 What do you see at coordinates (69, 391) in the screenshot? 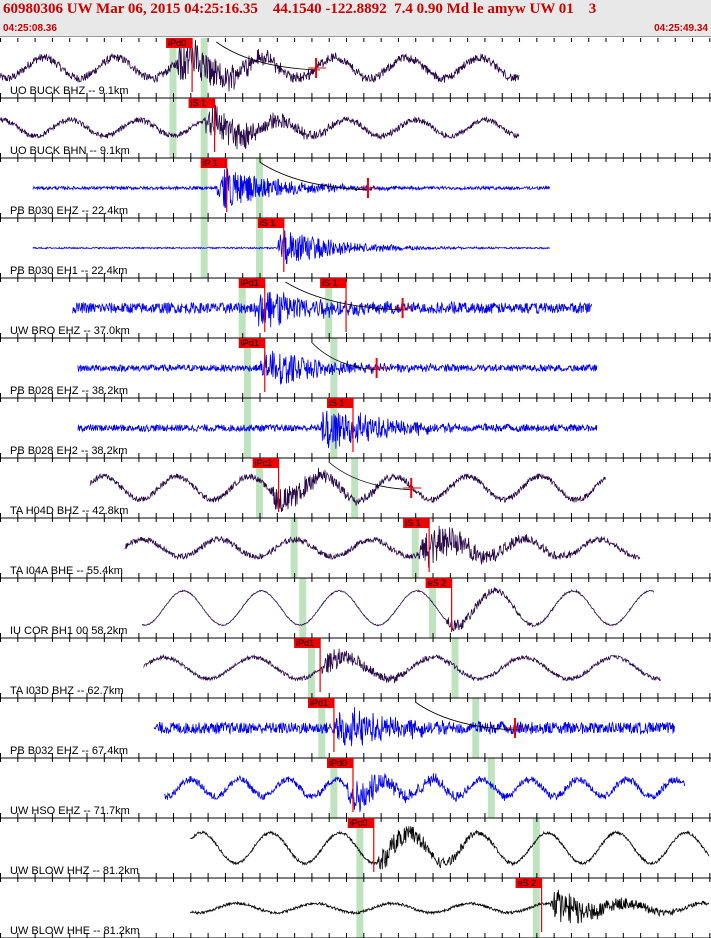
I see `trace-label: PB B028 EHZ -- 38.2km` at bounding box center [69, 391].